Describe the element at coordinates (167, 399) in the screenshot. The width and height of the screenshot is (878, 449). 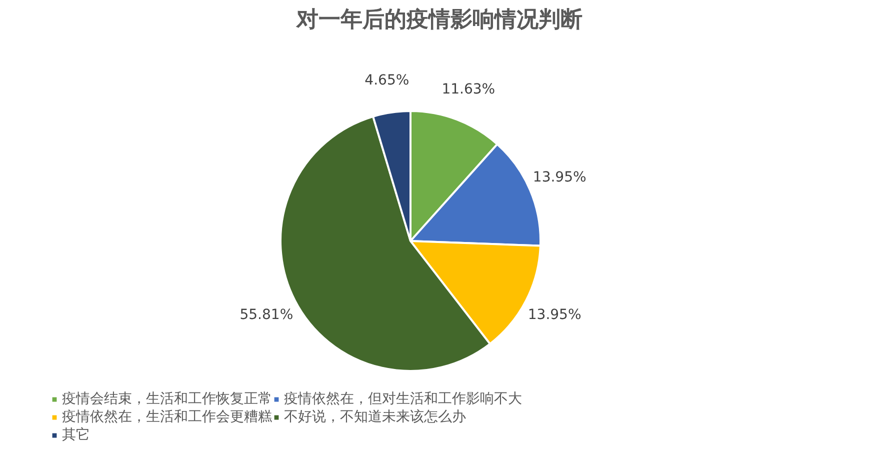
I see `legend-label: 疫情会结束，生活和工作恢复正常` at that location.